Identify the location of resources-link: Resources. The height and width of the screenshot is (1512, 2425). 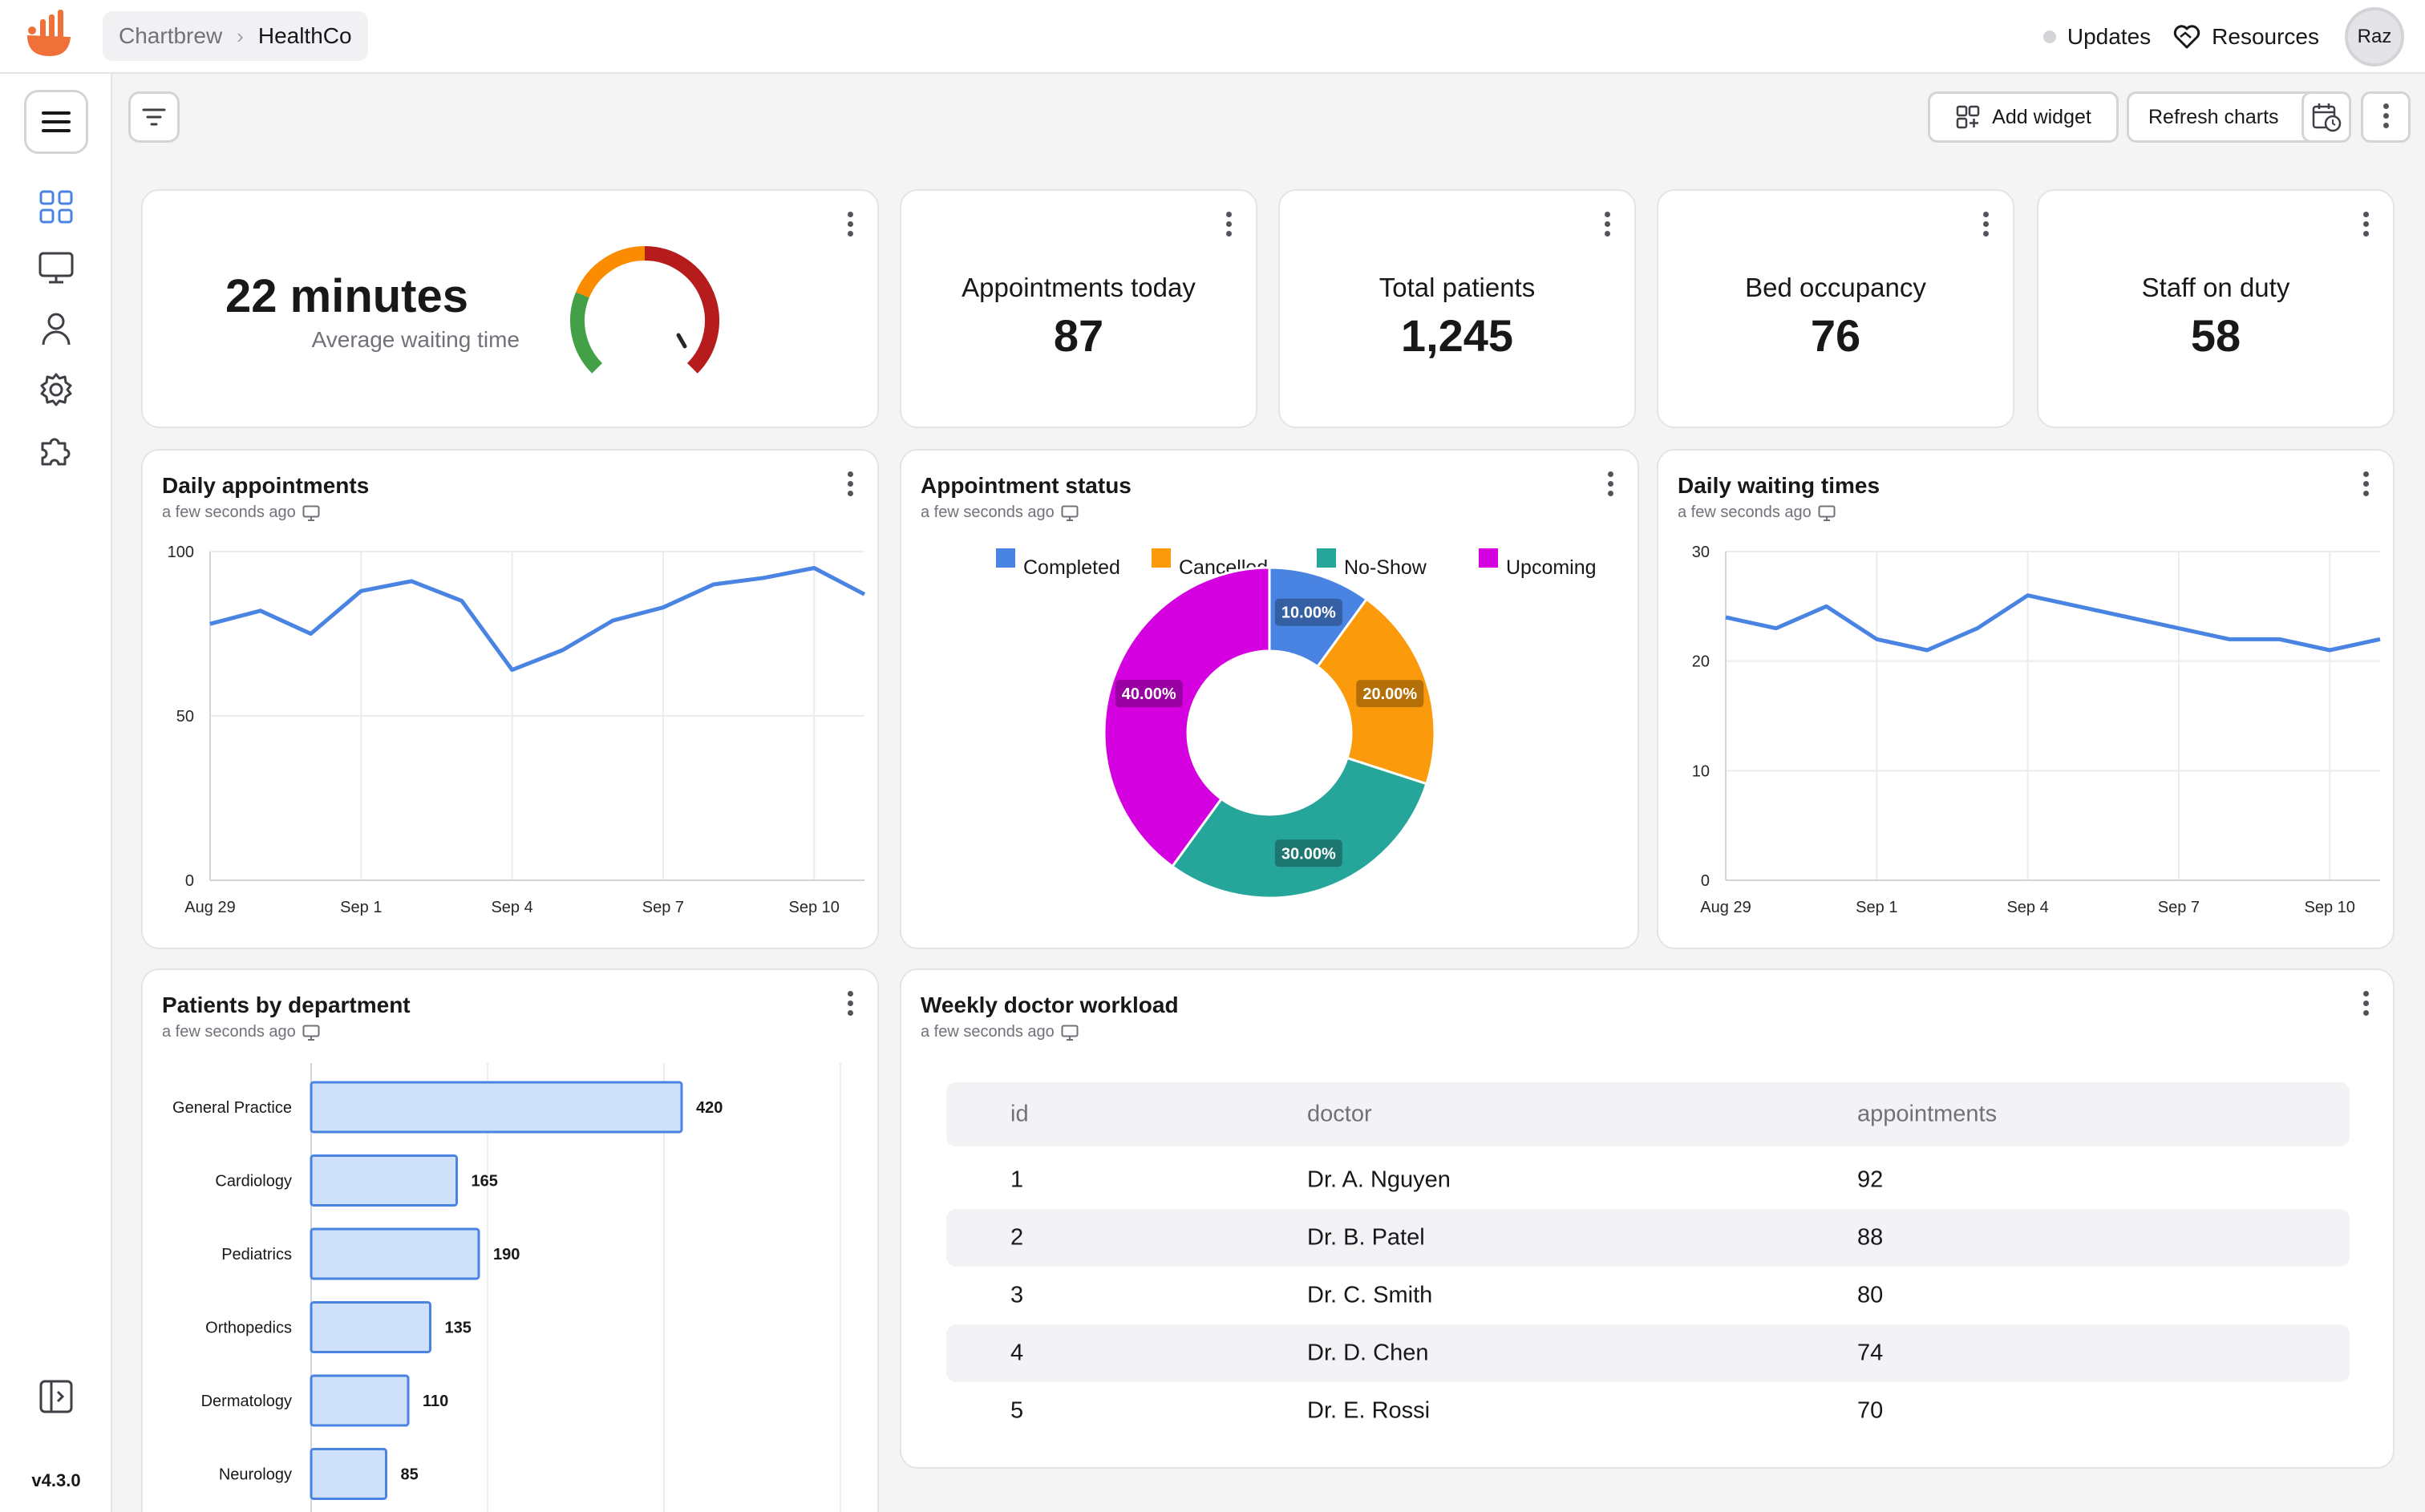
(2246, 37).